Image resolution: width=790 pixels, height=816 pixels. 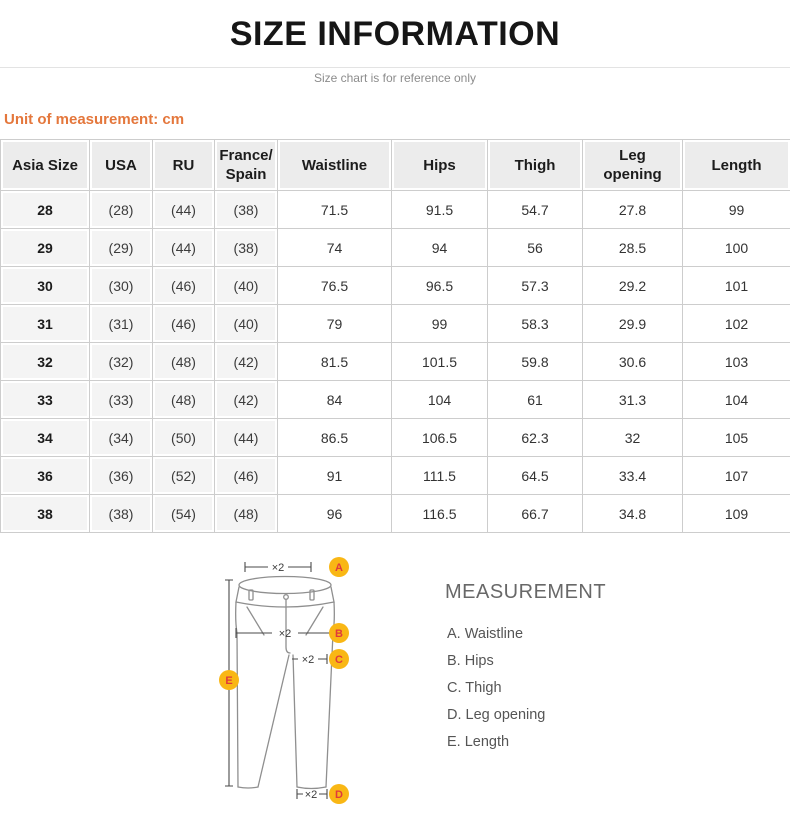 What do you see at coordinates (339, 633) in the screenshot?
I see `badge-b: B` at bounding box center [339, 633].